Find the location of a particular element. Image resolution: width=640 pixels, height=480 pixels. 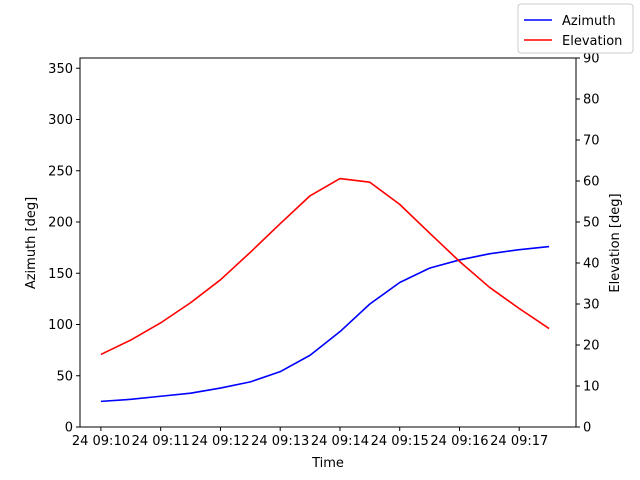

y-right-tick-label: 50 is located at coordinates (591, 223).